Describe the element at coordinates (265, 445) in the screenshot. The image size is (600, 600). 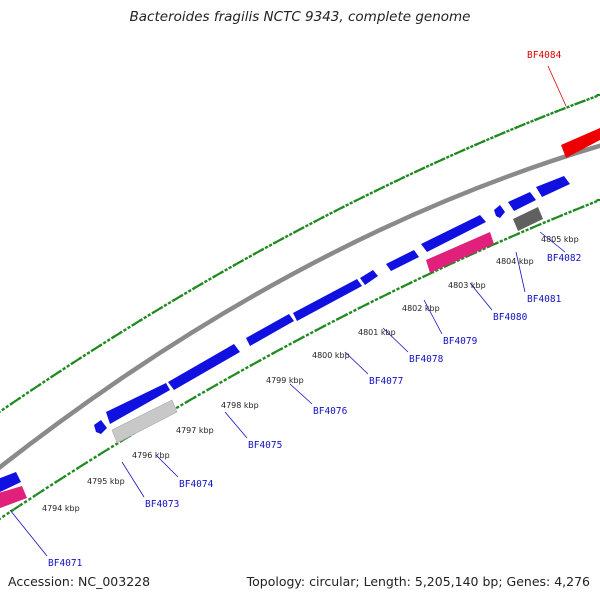
I see `gene-label: BF4075` at that location.